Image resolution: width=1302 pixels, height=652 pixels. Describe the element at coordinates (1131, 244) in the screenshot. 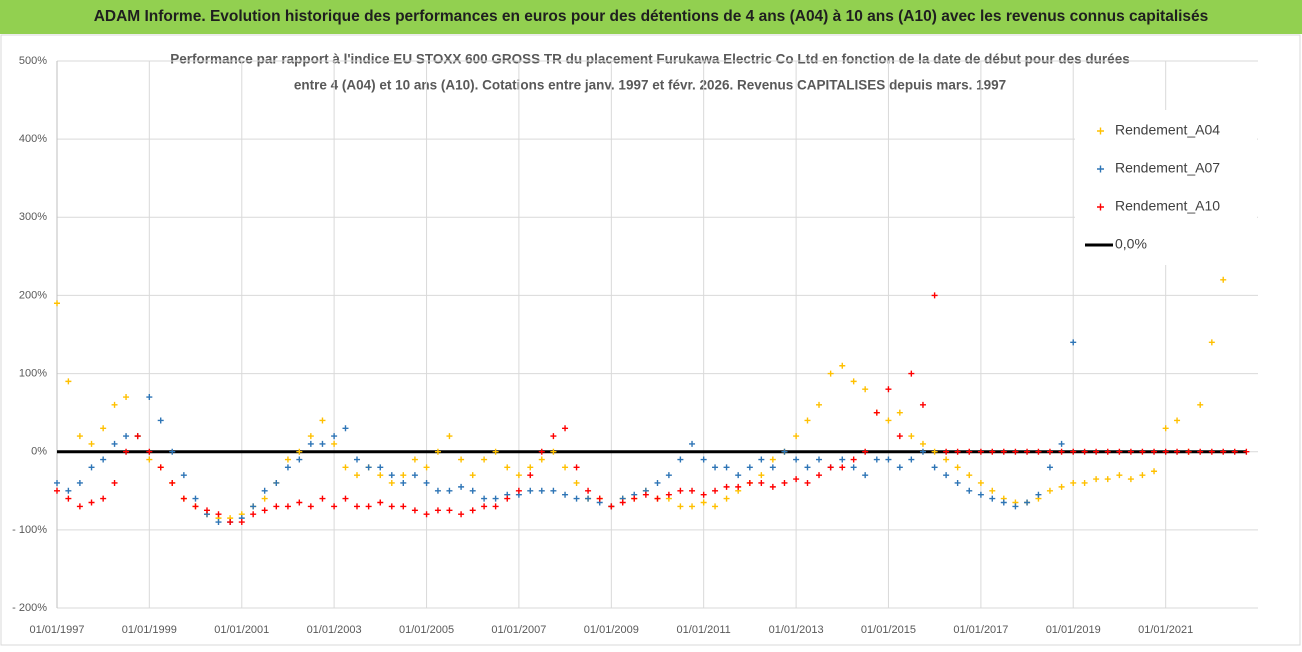

I see `legend-label: 0,0%` at that location.